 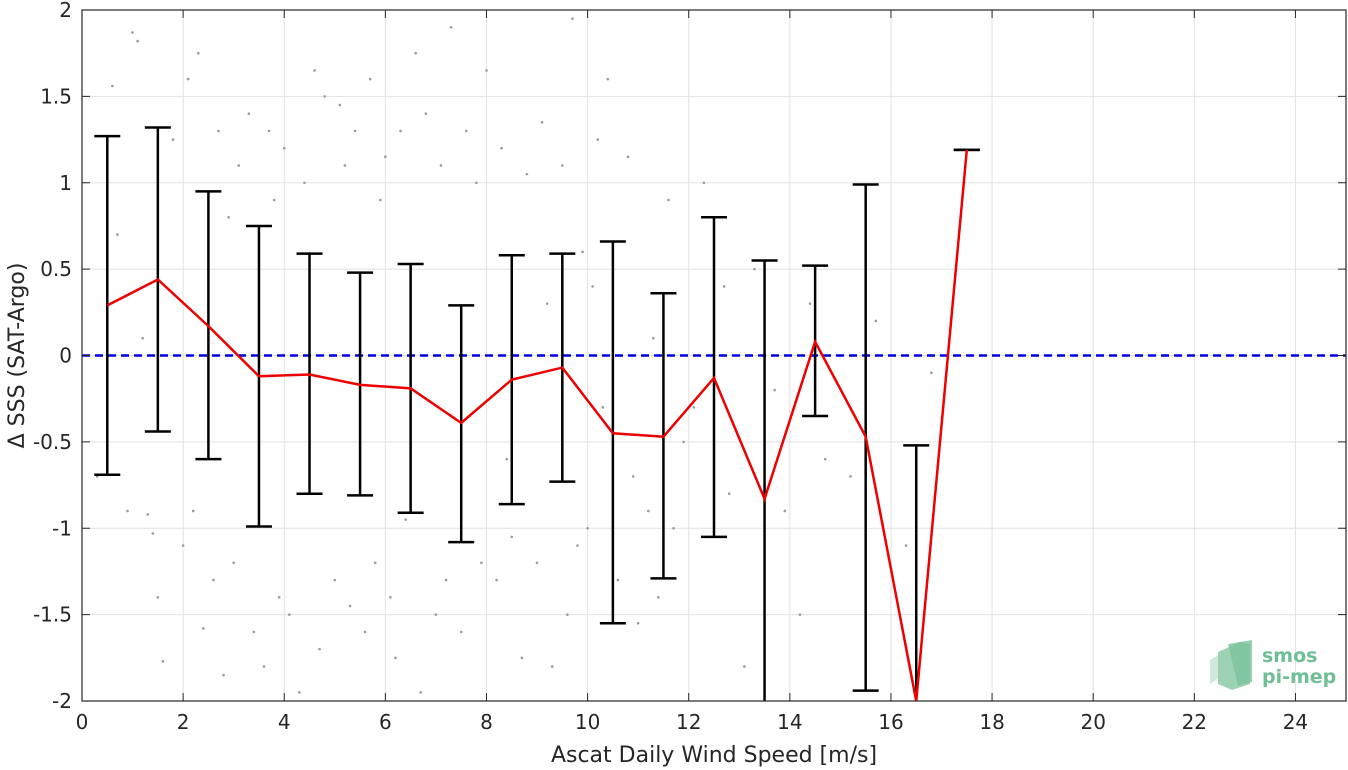 I want to click on y-tick-label: 1.5, so click(x=56, y=96).